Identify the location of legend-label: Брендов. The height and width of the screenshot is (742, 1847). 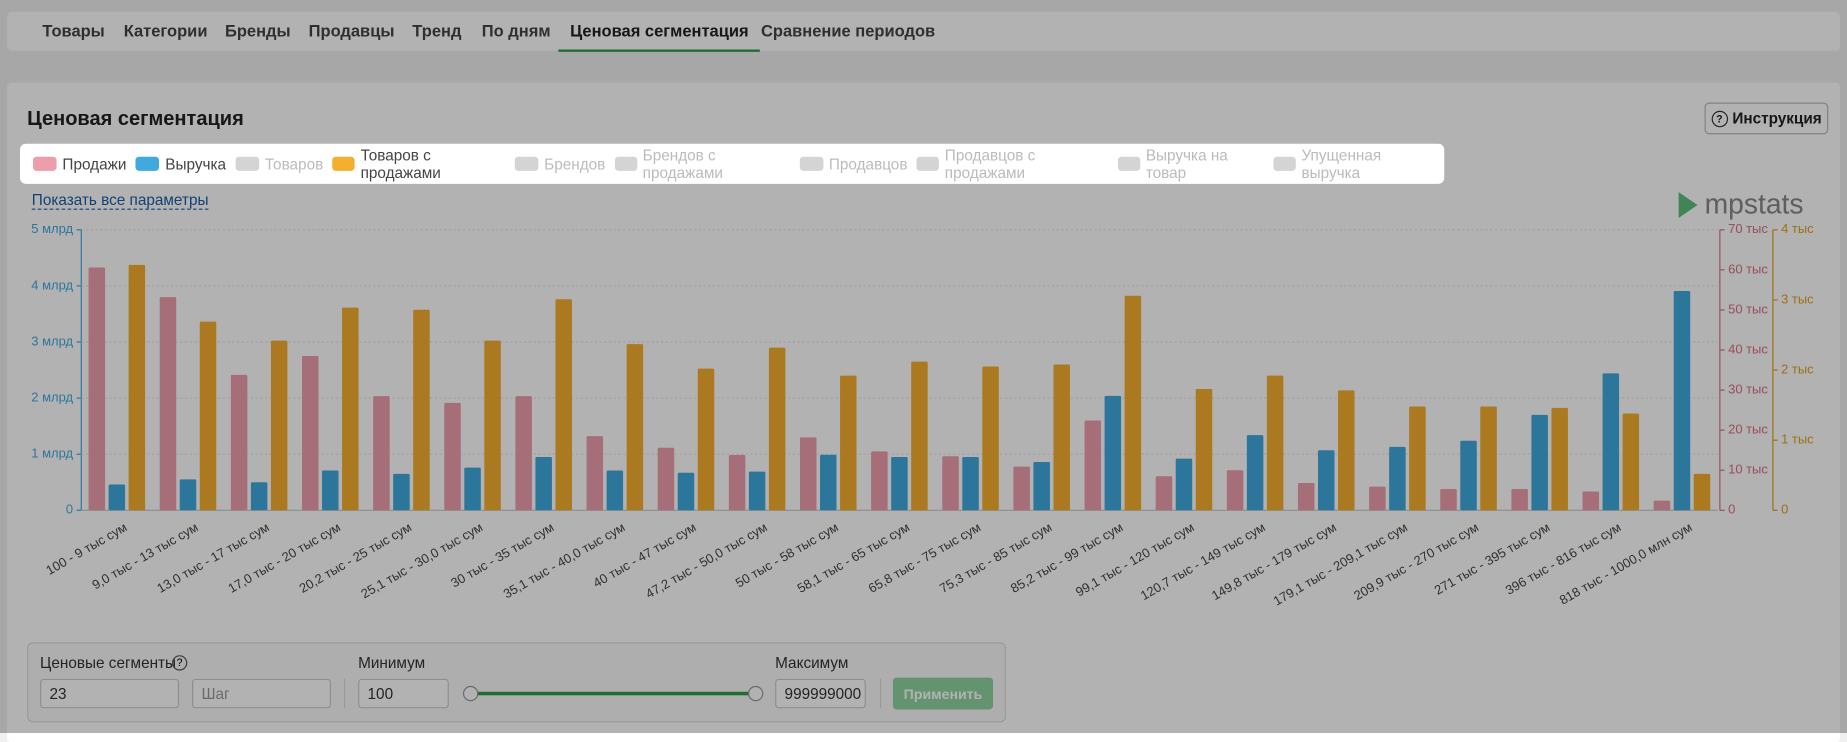
(575, 163).